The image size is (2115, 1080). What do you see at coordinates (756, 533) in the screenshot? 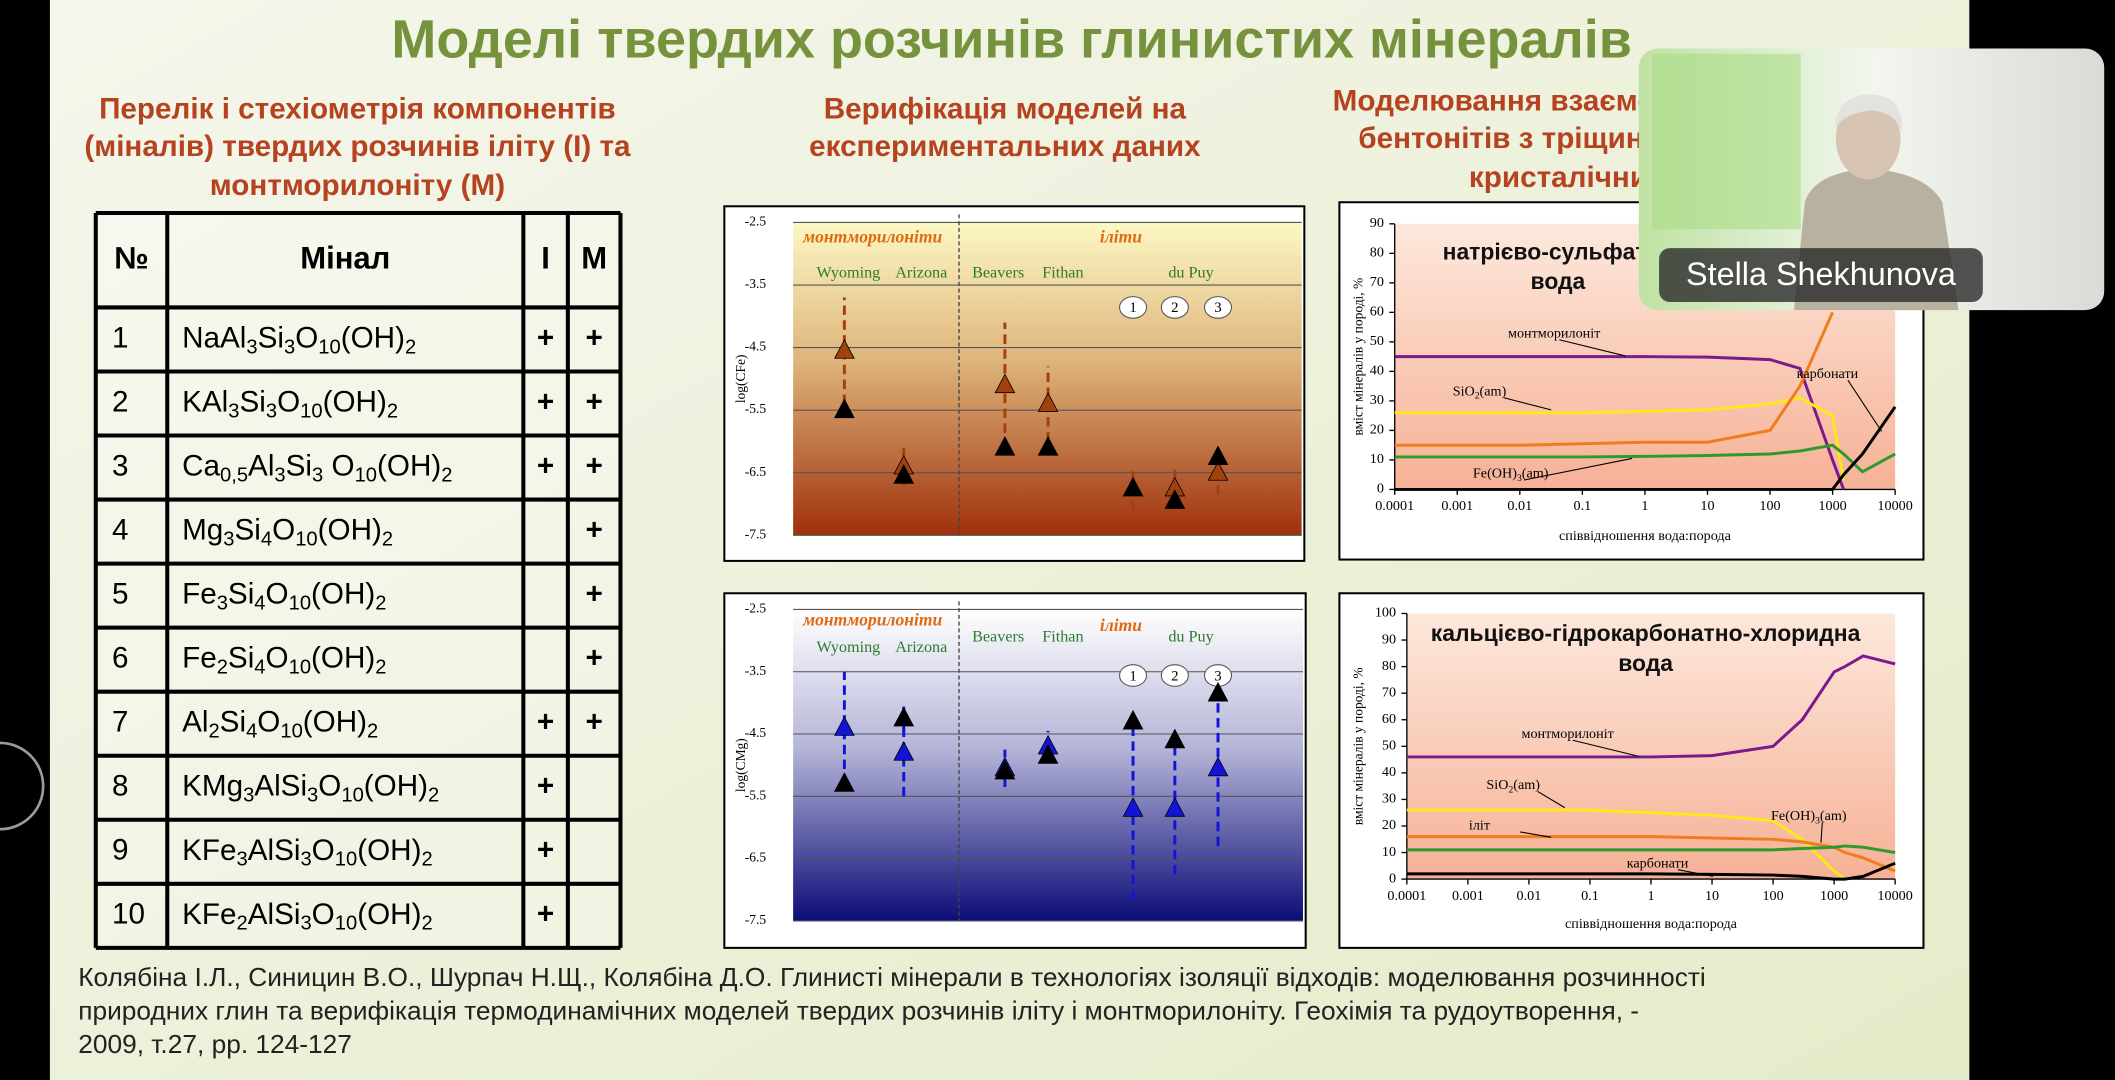
I see `y-tick-label: -7.5` at bounding box center [756, 533].